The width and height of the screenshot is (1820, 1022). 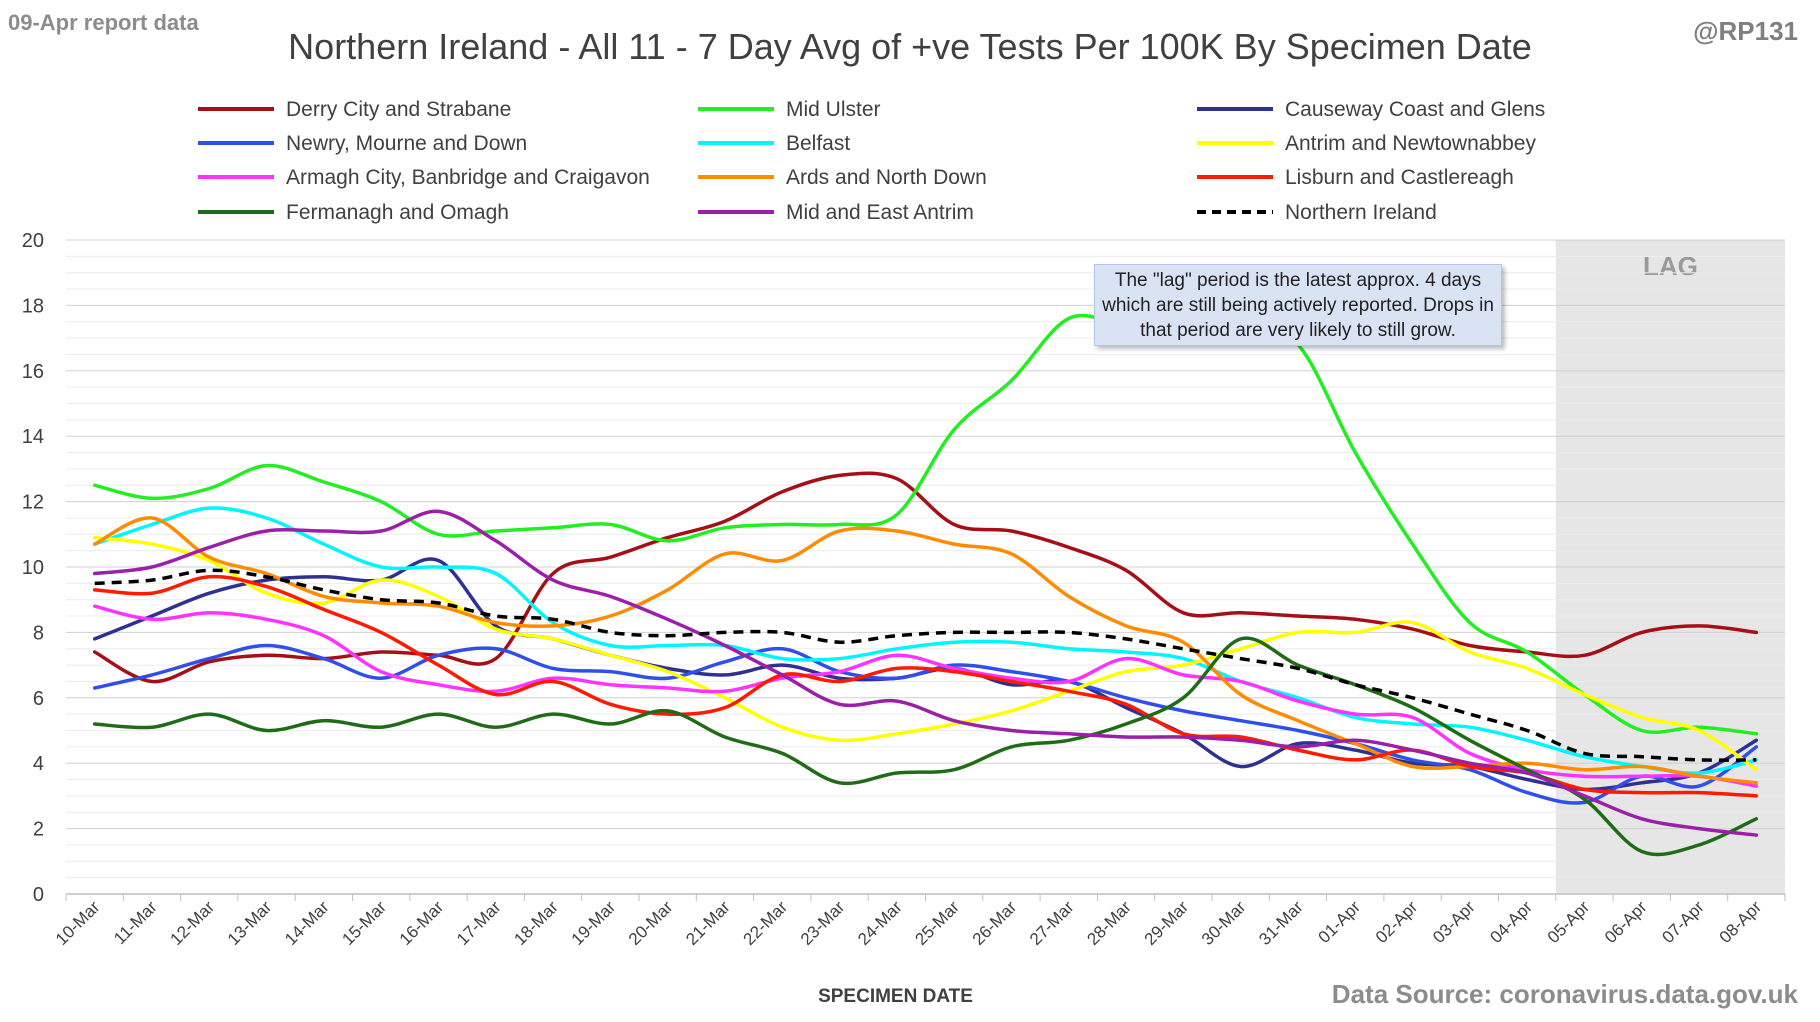 I want to click on data-source-label: Data Source: coronavirus.data.gov.uk, so click(x=1564, y=994).